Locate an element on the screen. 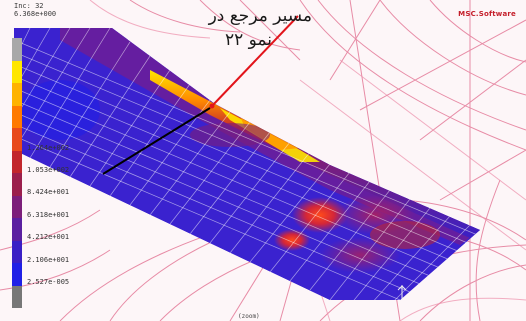  legend-label: 1.053e+002 is located at coordinates (48, 170).